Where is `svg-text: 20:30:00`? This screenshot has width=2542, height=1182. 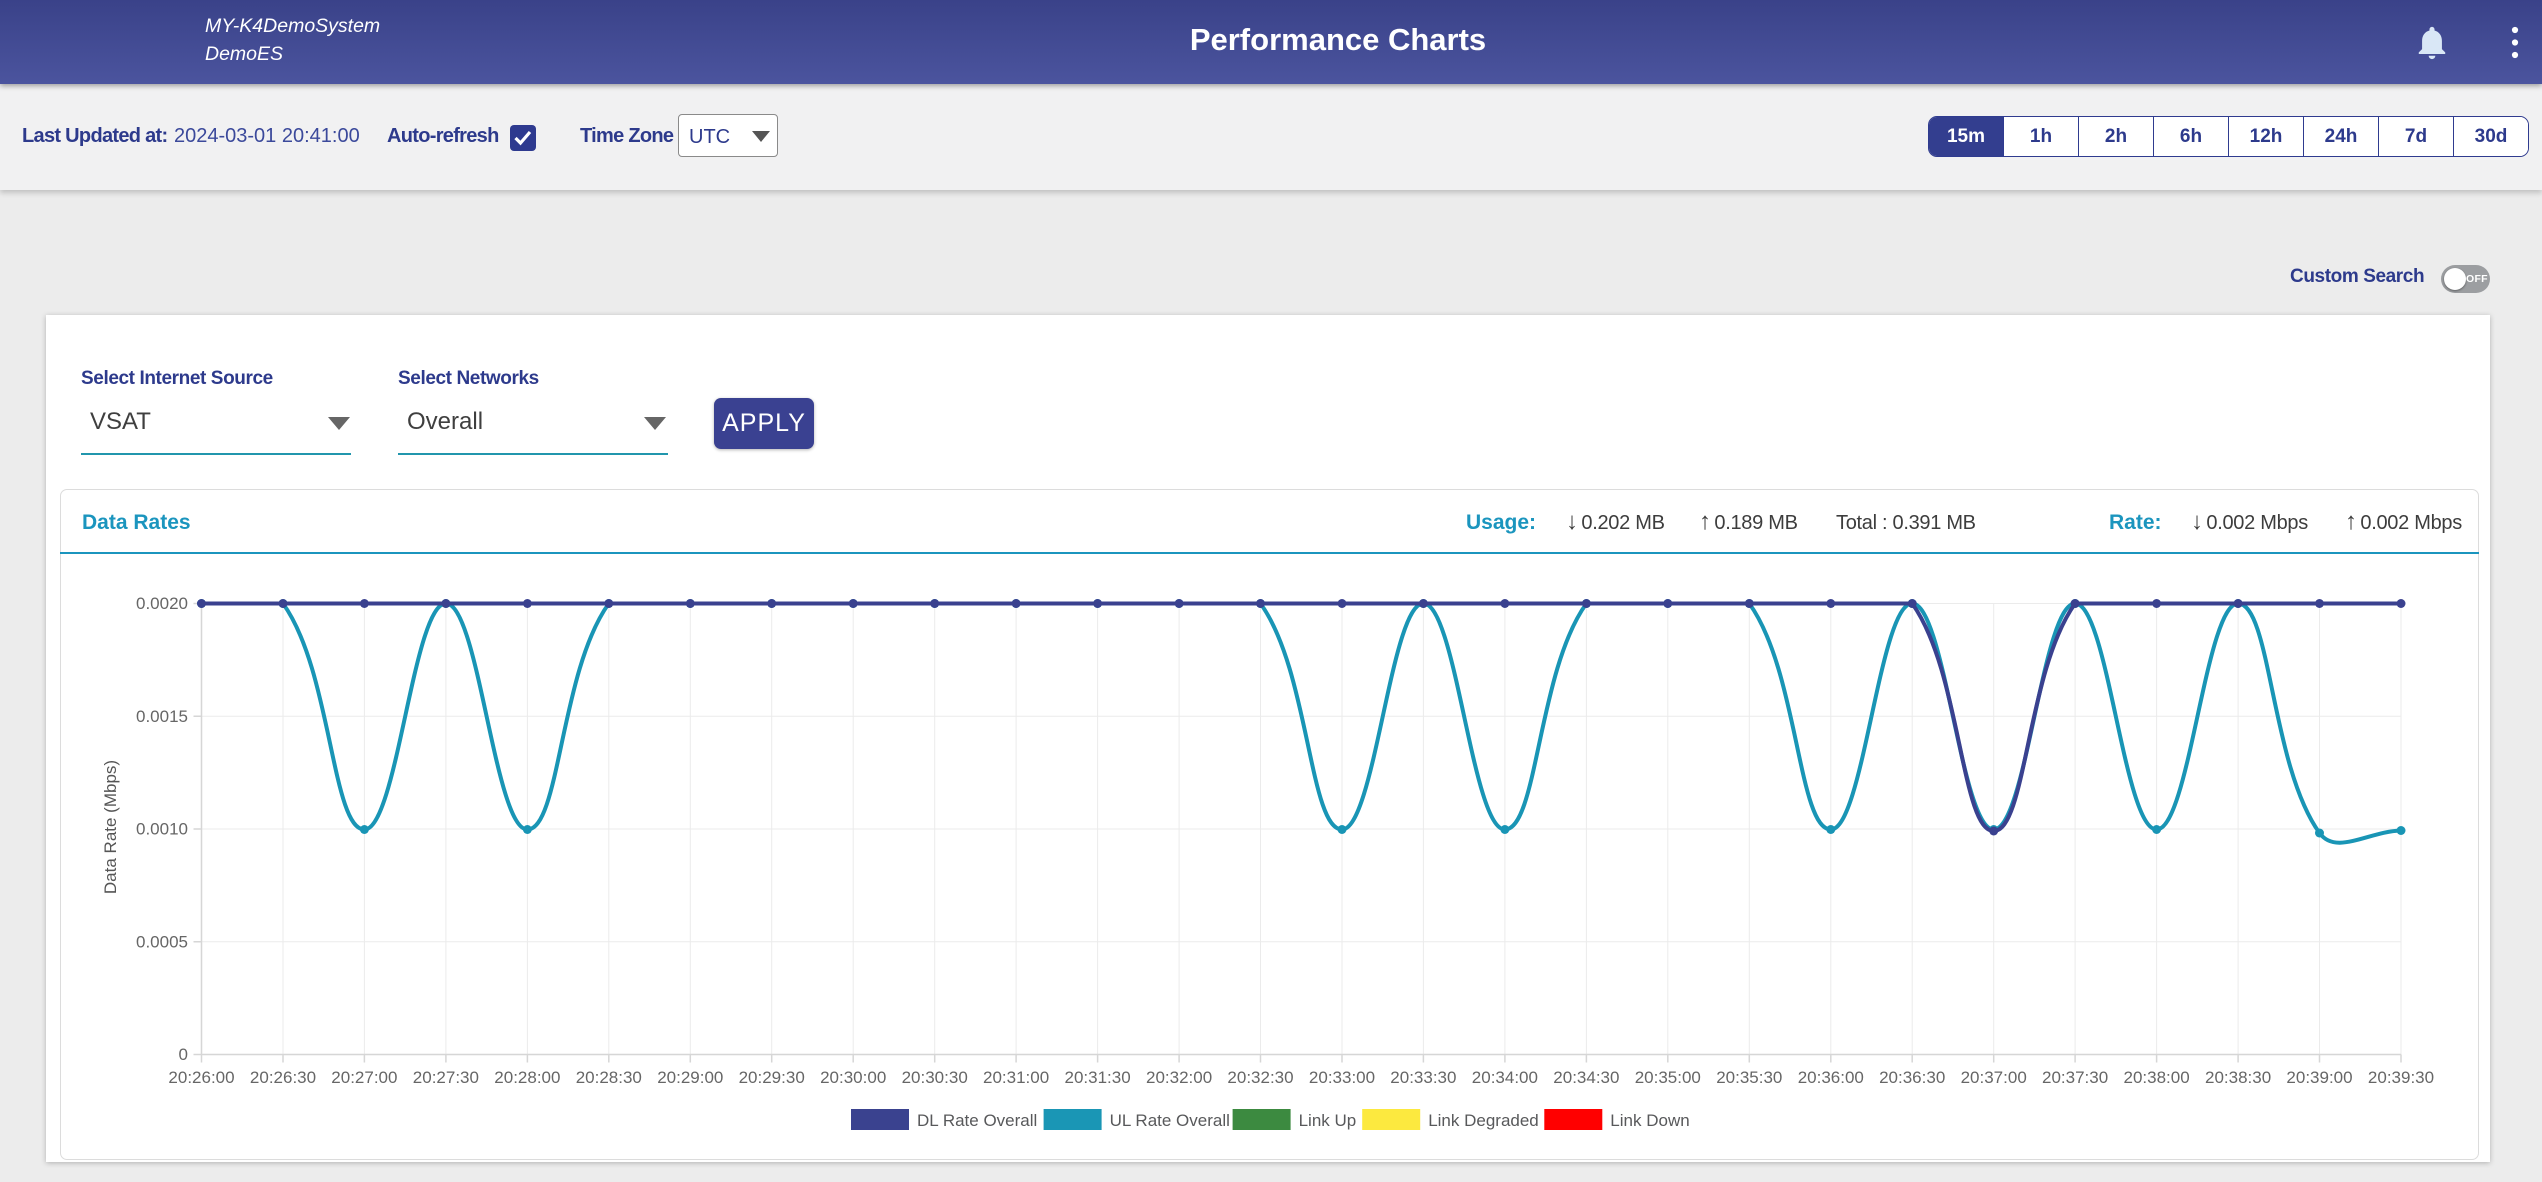 svg-text: 20:30:00 is located at coordinates (853, 1077).